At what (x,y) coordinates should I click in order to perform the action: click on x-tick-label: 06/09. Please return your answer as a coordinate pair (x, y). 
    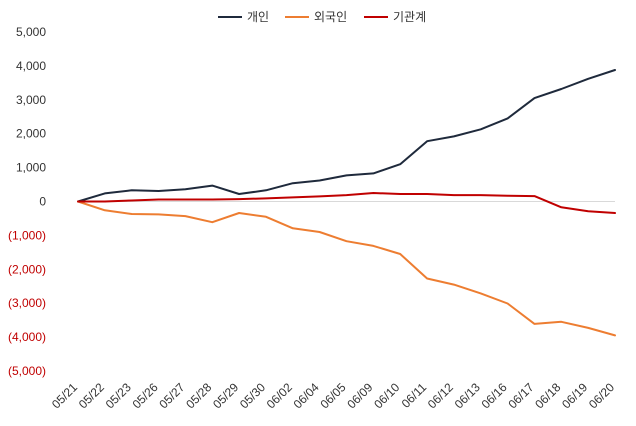
    Looking at the image, I should click on (359, 395).